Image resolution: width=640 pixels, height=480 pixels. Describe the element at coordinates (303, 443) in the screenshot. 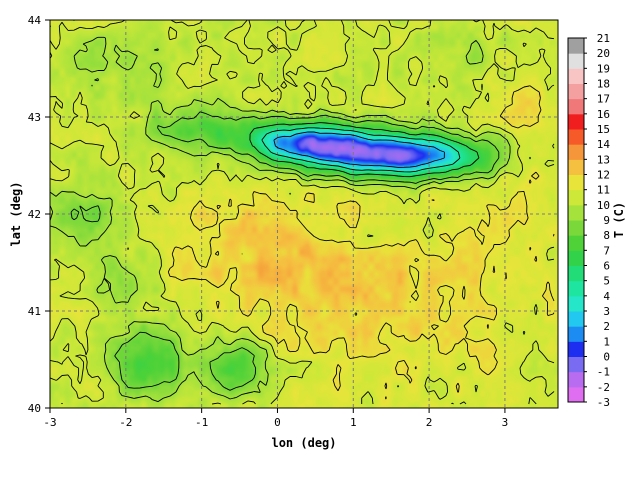

I see `x-axis-label: lon (deg)` at that location.